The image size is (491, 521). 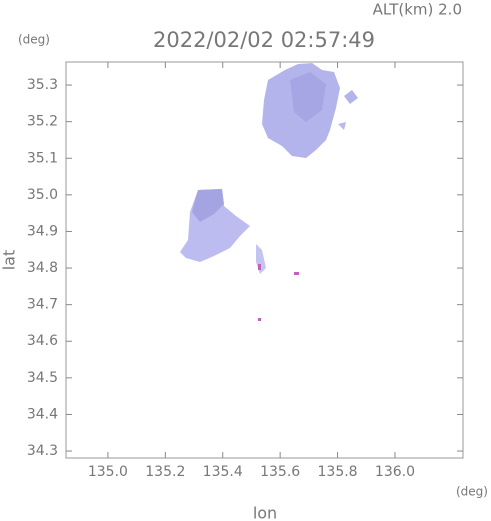 I want to click on x-tick-label: 135.2, so click(x=165, y=472).